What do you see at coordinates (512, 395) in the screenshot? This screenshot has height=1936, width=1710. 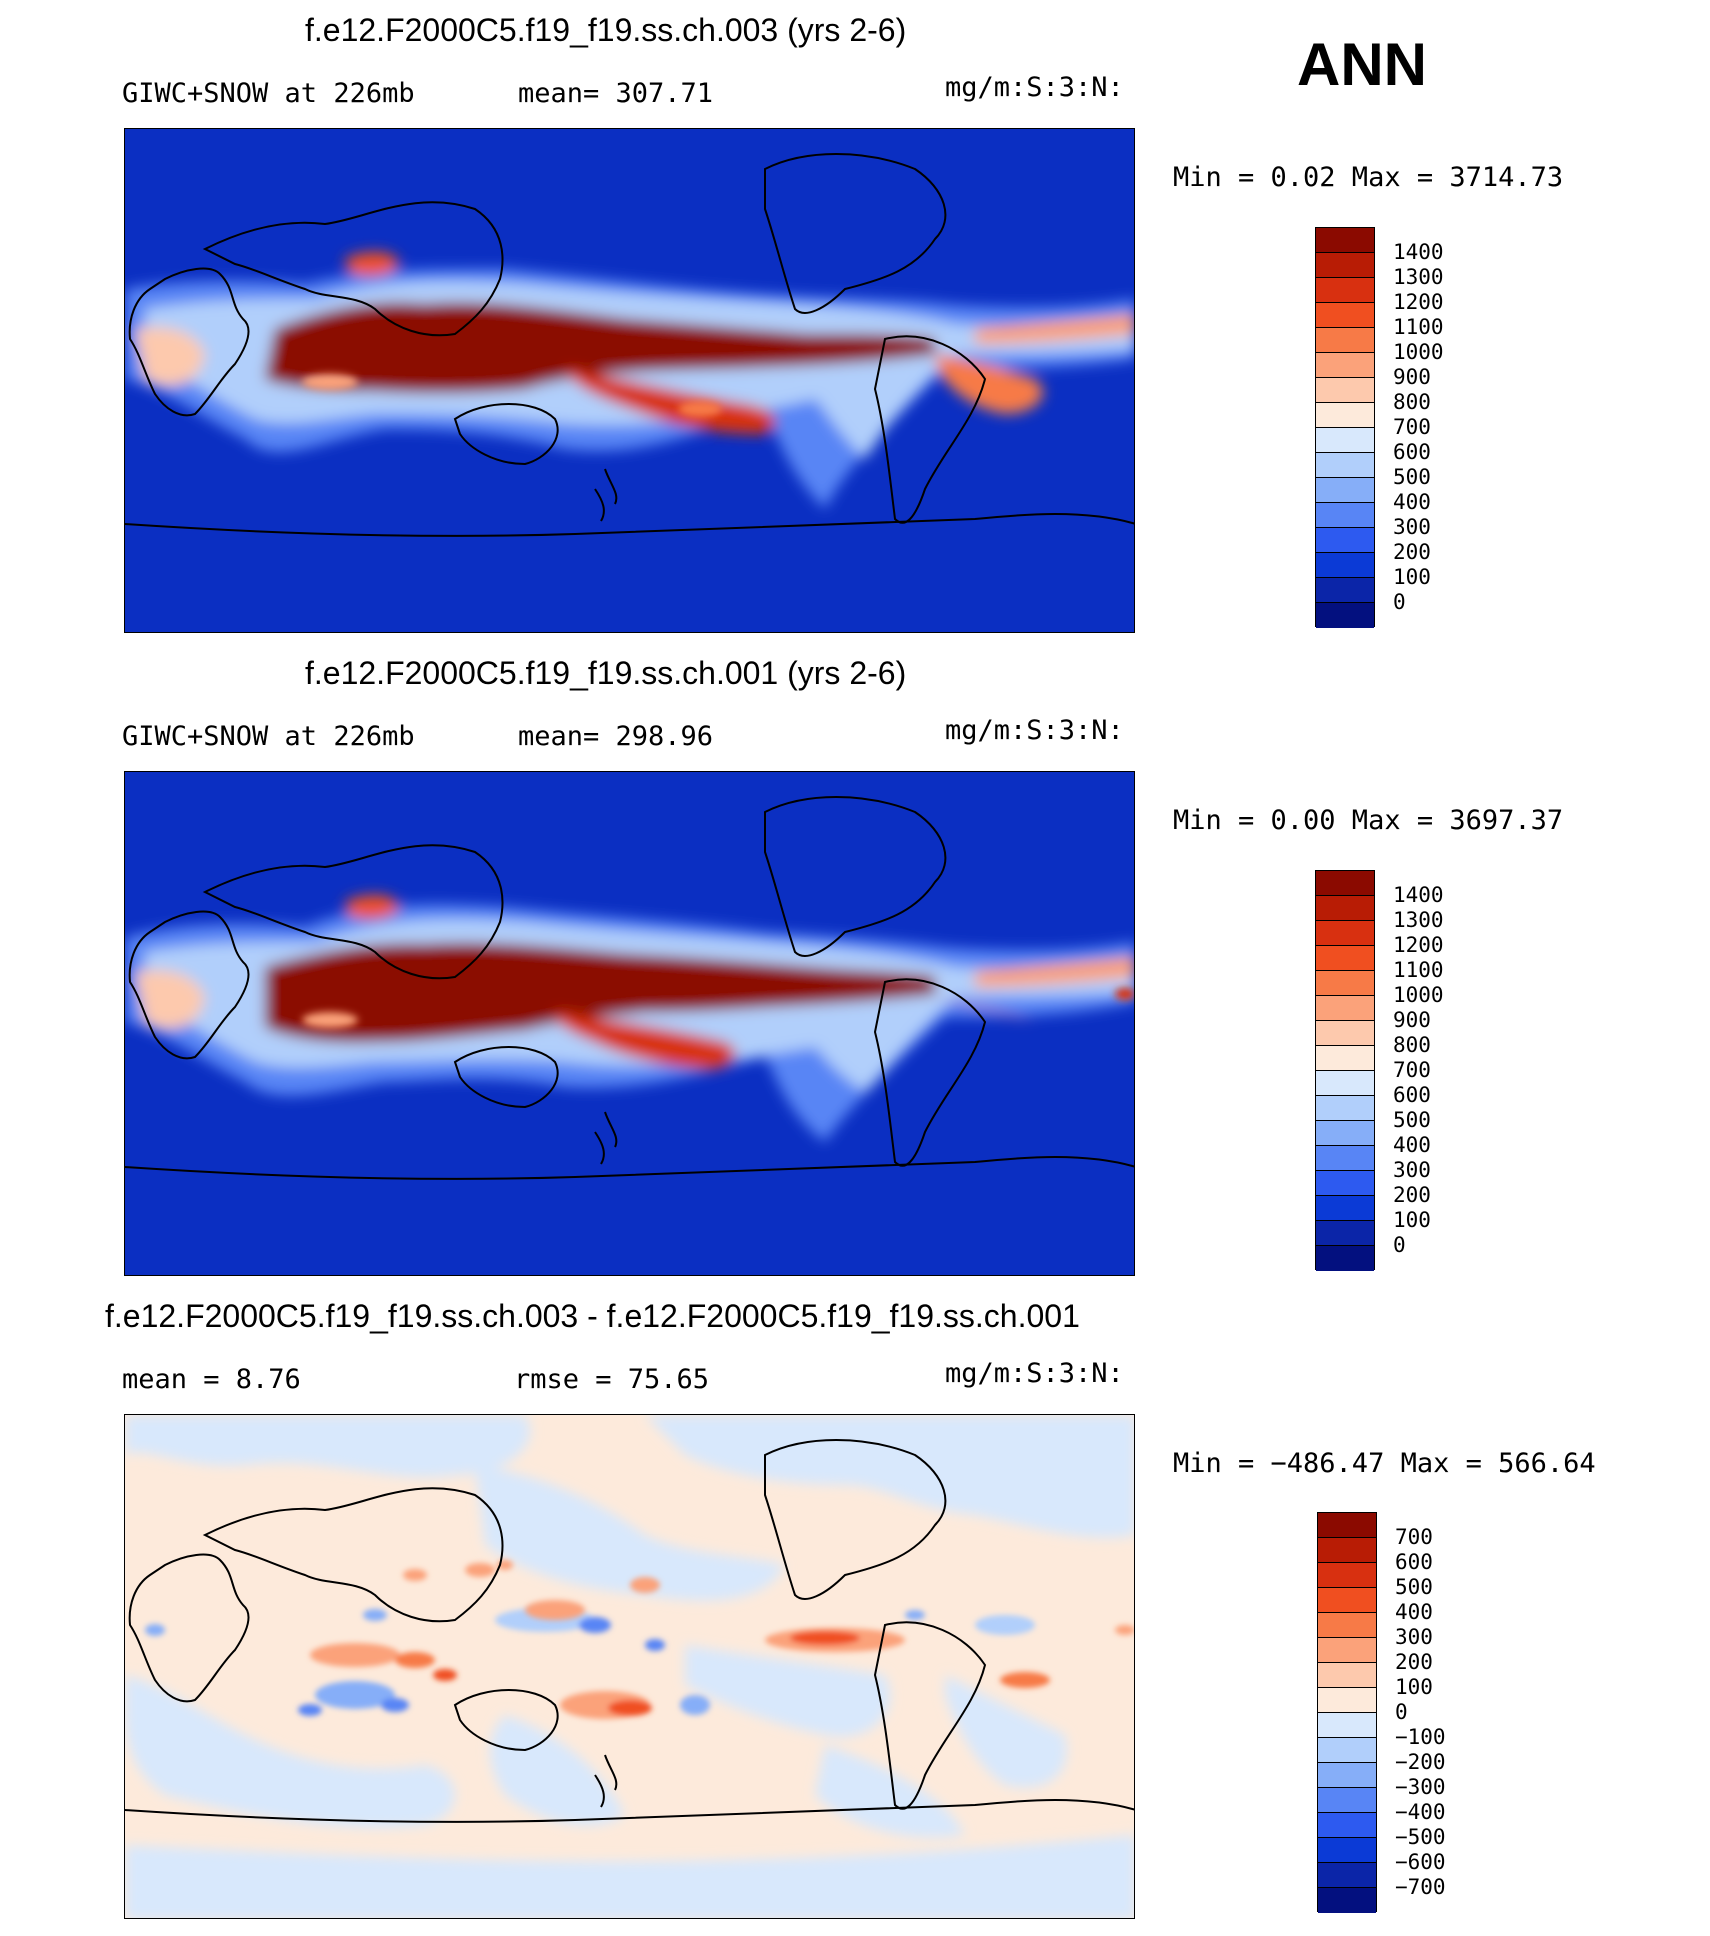 I see `panel-1-inner-highlights` at bounding box center [512, 395].